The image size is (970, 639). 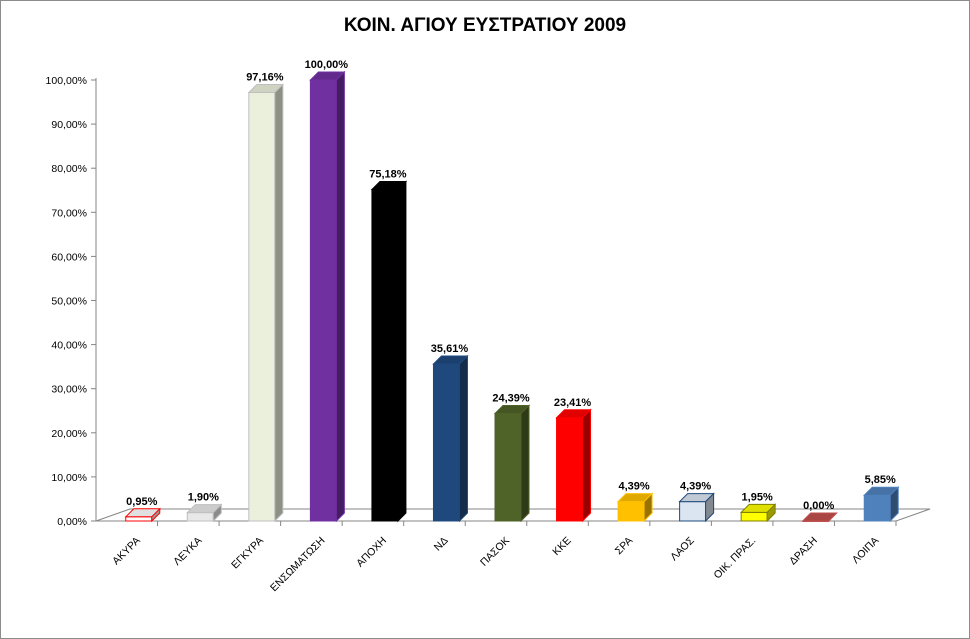 What do you see at coordinates (72, 522) in the screenshot?
I see `y-tick-label: 0,00%` at bounding box center [72, 522].